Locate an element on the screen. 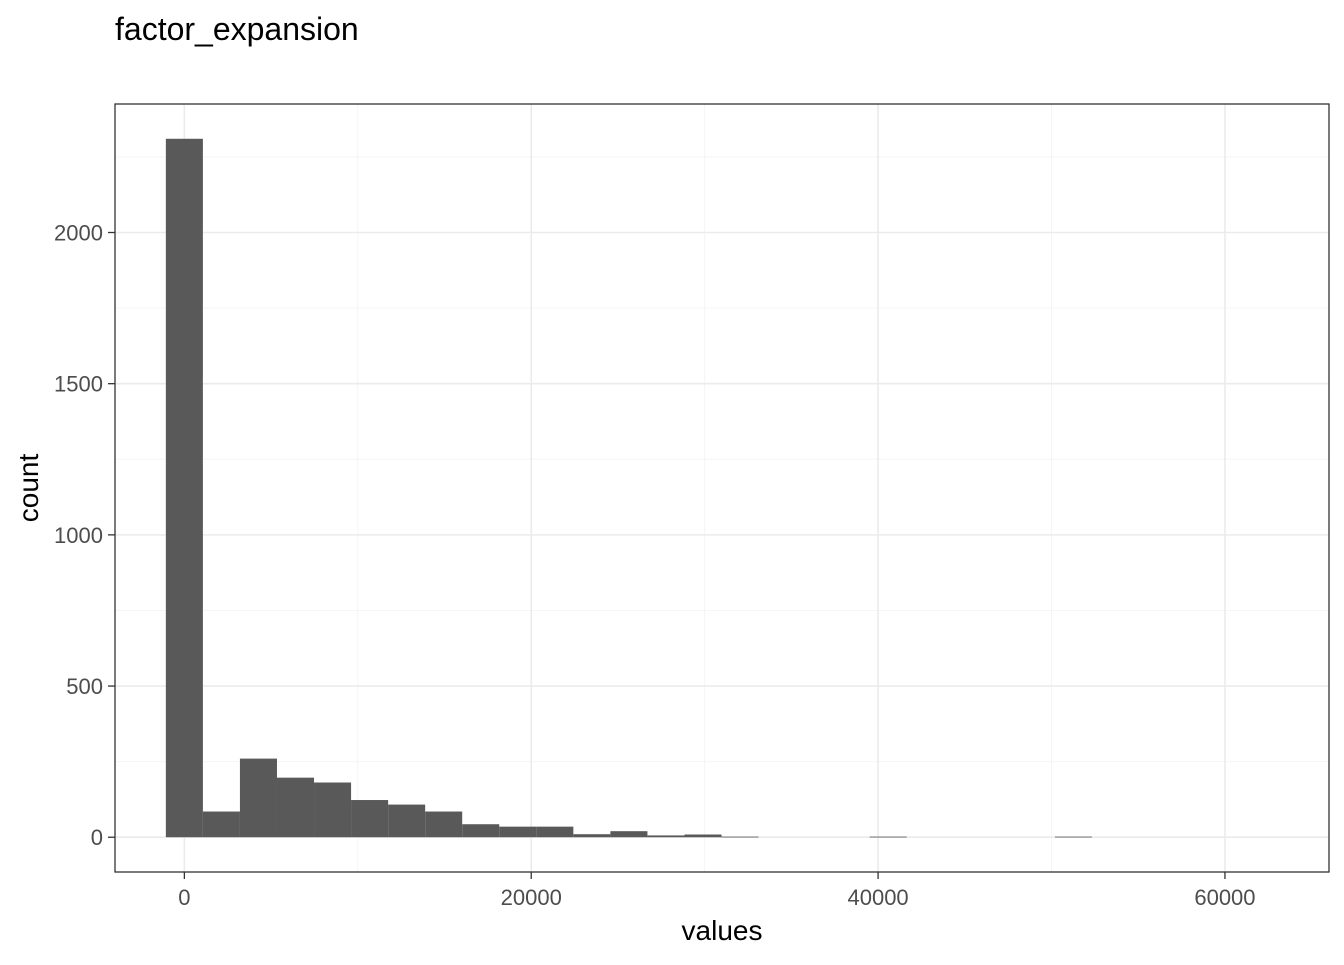 This screenshot has height=965, width=1344. x-tick-label: 20000 is located at coordinates (531, 897).